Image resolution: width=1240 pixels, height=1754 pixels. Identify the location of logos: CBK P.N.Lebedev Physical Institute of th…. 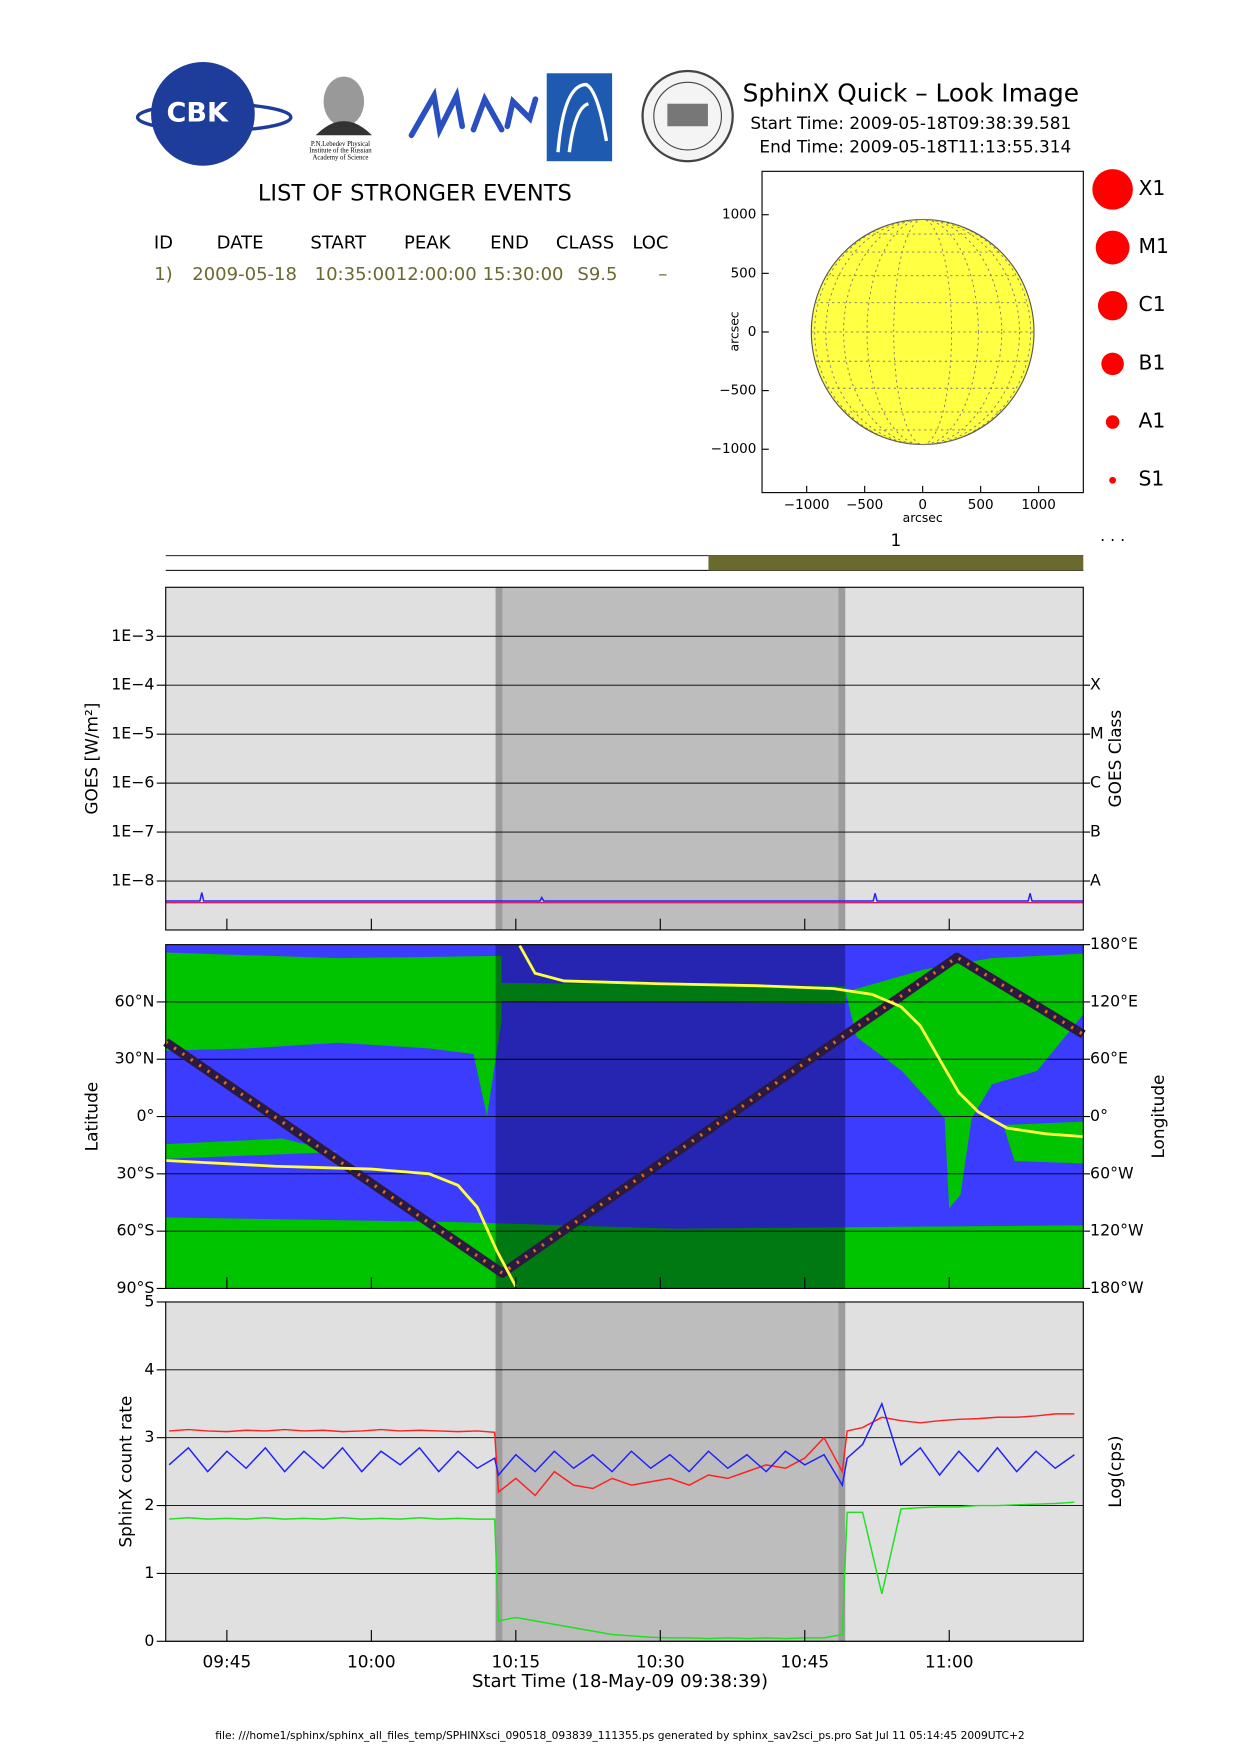
(434, 113).